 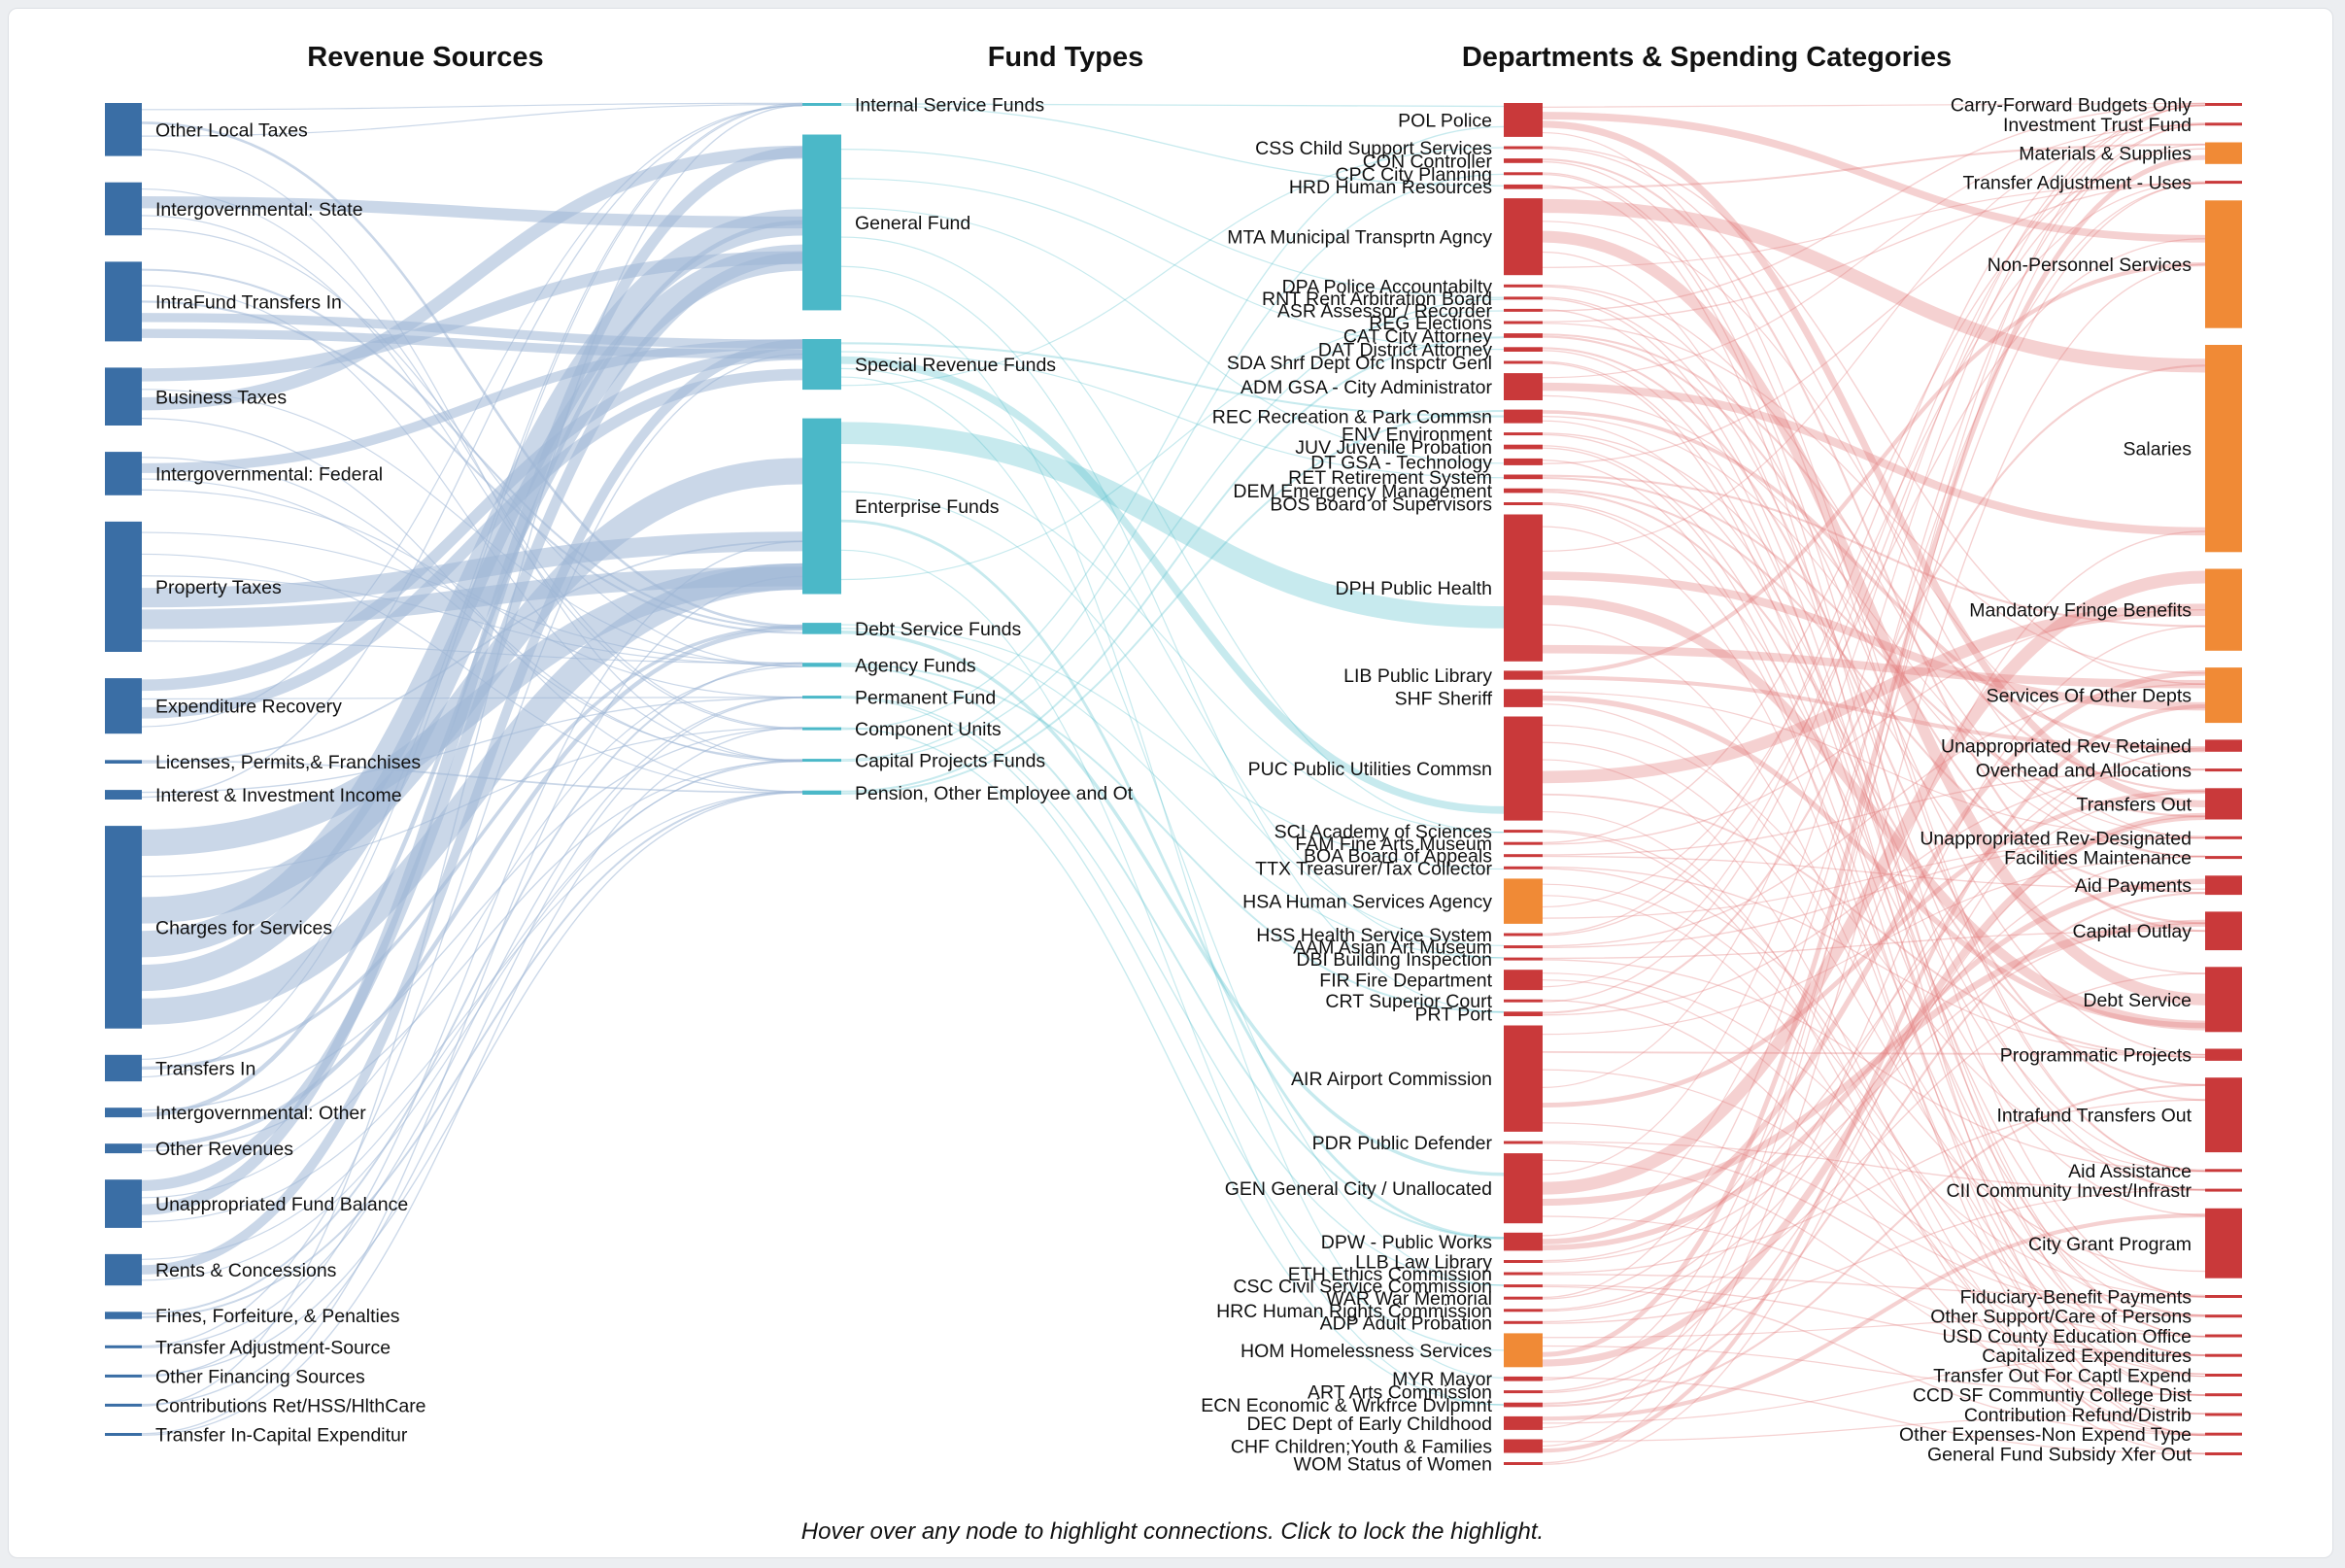 I want to click on node-reg-elections, so click(x=1523, y=322).